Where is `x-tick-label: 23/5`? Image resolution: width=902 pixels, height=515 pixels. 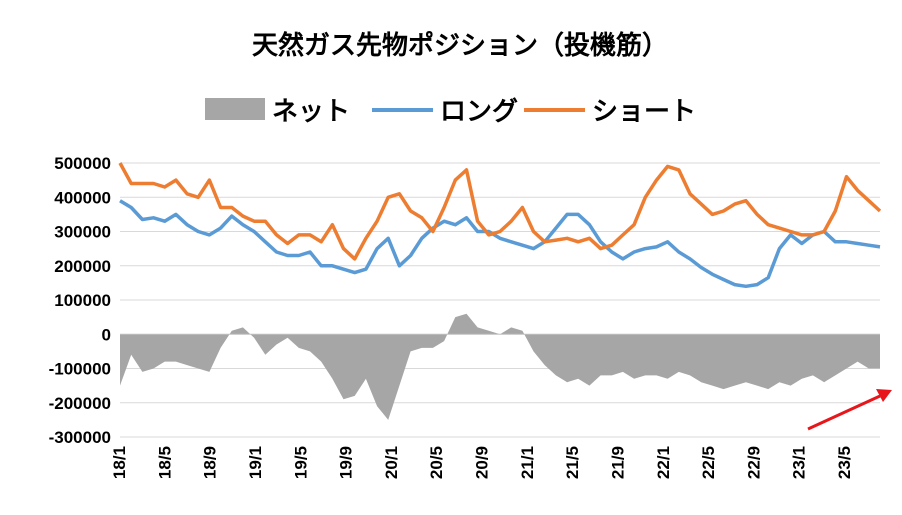 x-tick-label: 23/5 is located at coordinates (844, 462).